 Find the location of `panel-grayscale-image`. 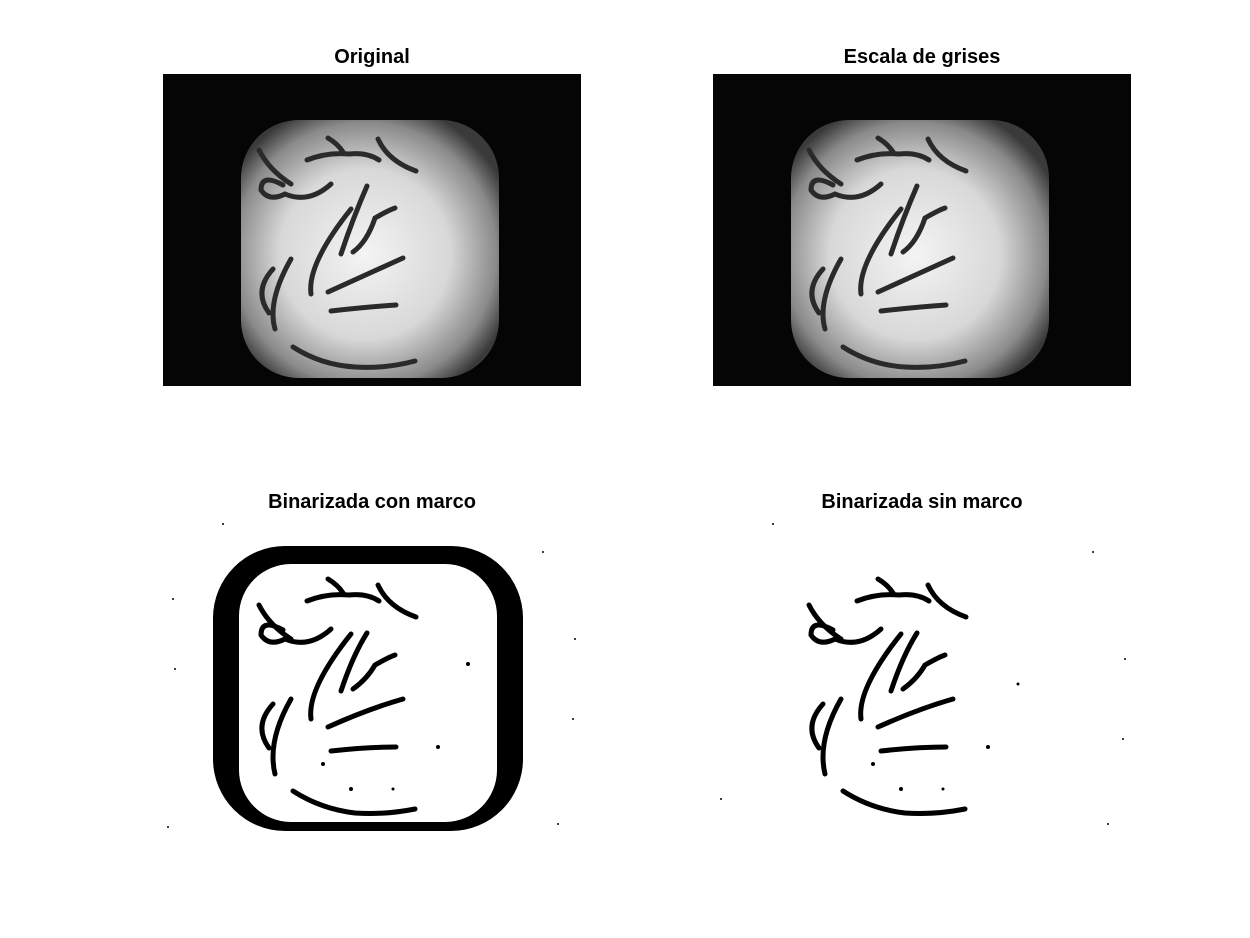

panel-grayscale-image is located at coordinates (922, 230).